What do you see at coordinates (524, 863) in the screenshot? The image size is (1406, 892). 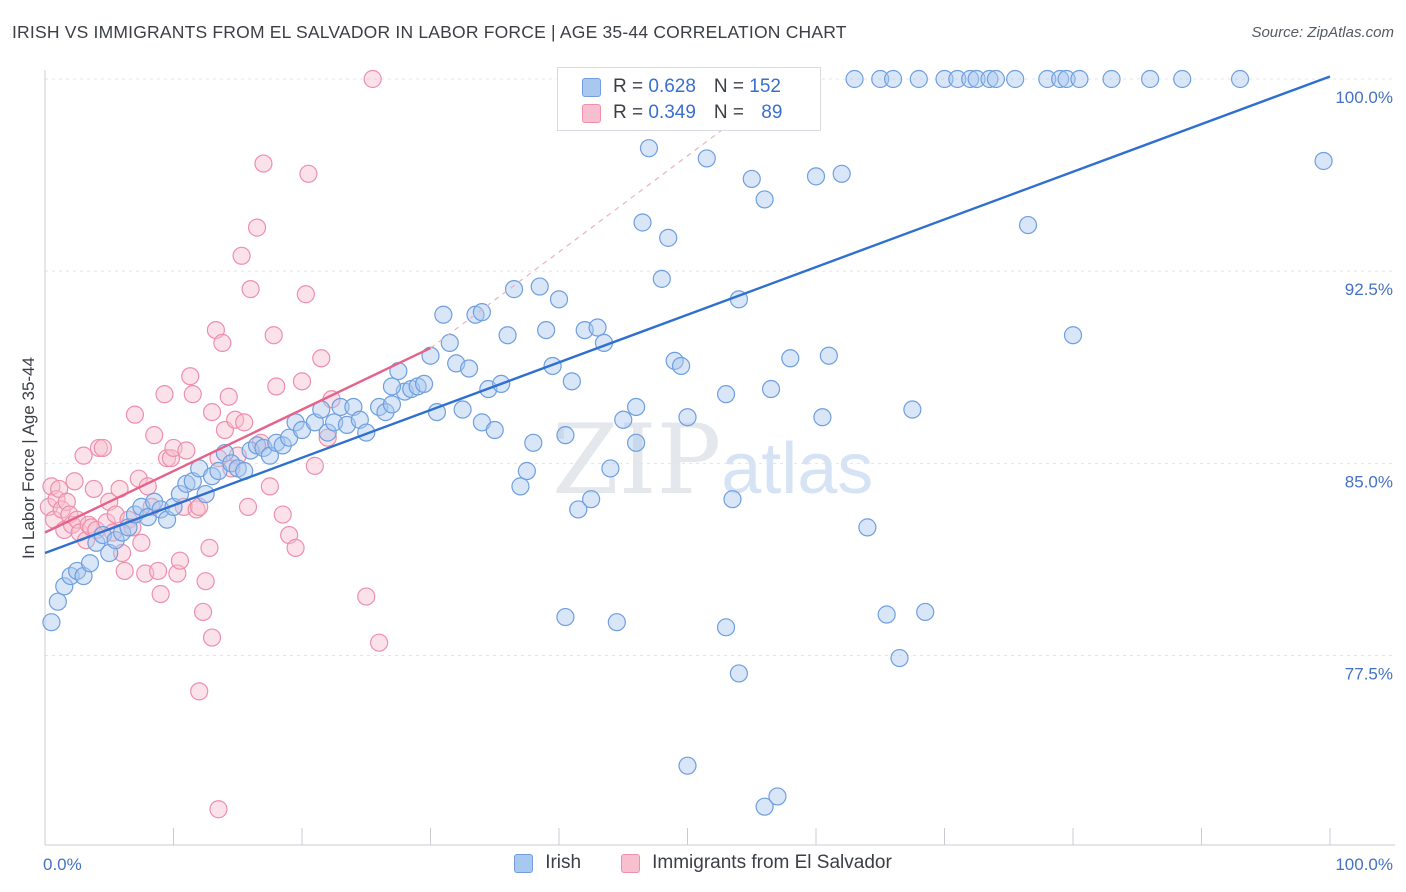 I see `legend-irish-swatch` at bounding box center [524, 863].